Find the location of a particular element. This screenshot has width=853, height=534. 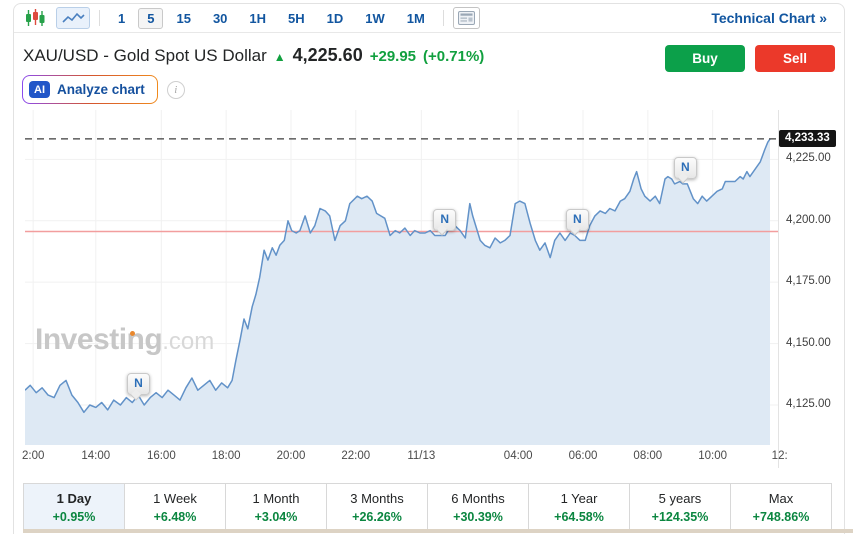

period-change-value: +0.95% is located at coordinates (74, 517).